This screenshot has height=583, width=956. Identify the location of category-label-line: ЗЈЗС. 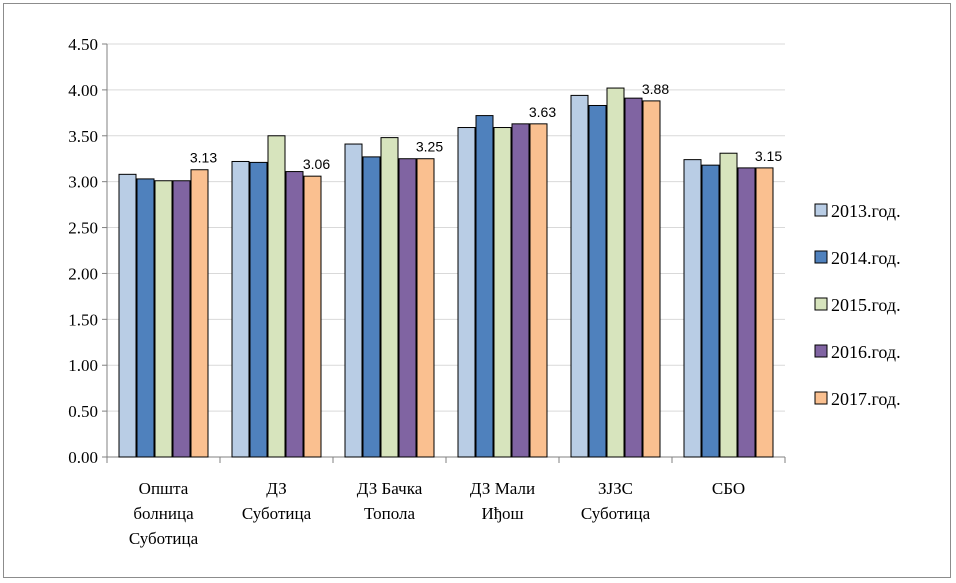
(615, 488).